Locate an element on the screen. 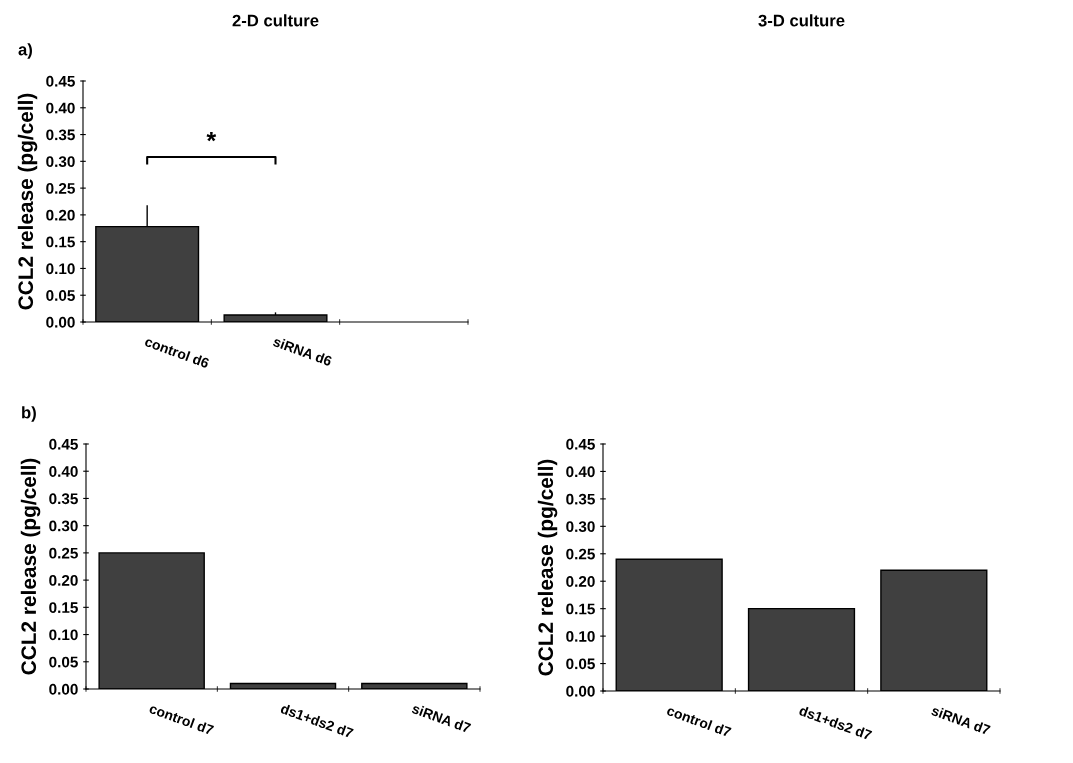 The height and width of the screenshot is (763, 1073). annotation: * is located at coordinates (211, 136).